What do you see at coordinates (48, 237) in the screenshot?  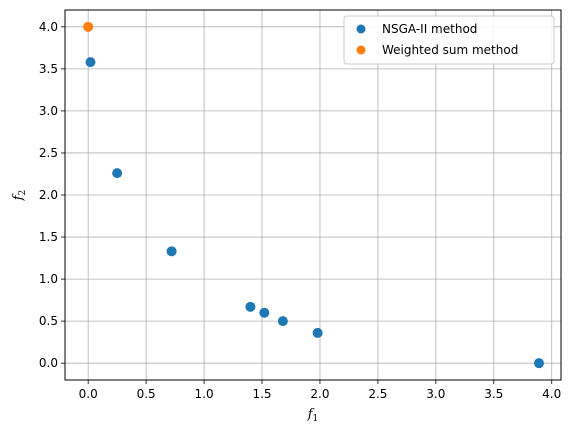 I see `y-tick-label: 1.5` at bounding box center [48, 237].